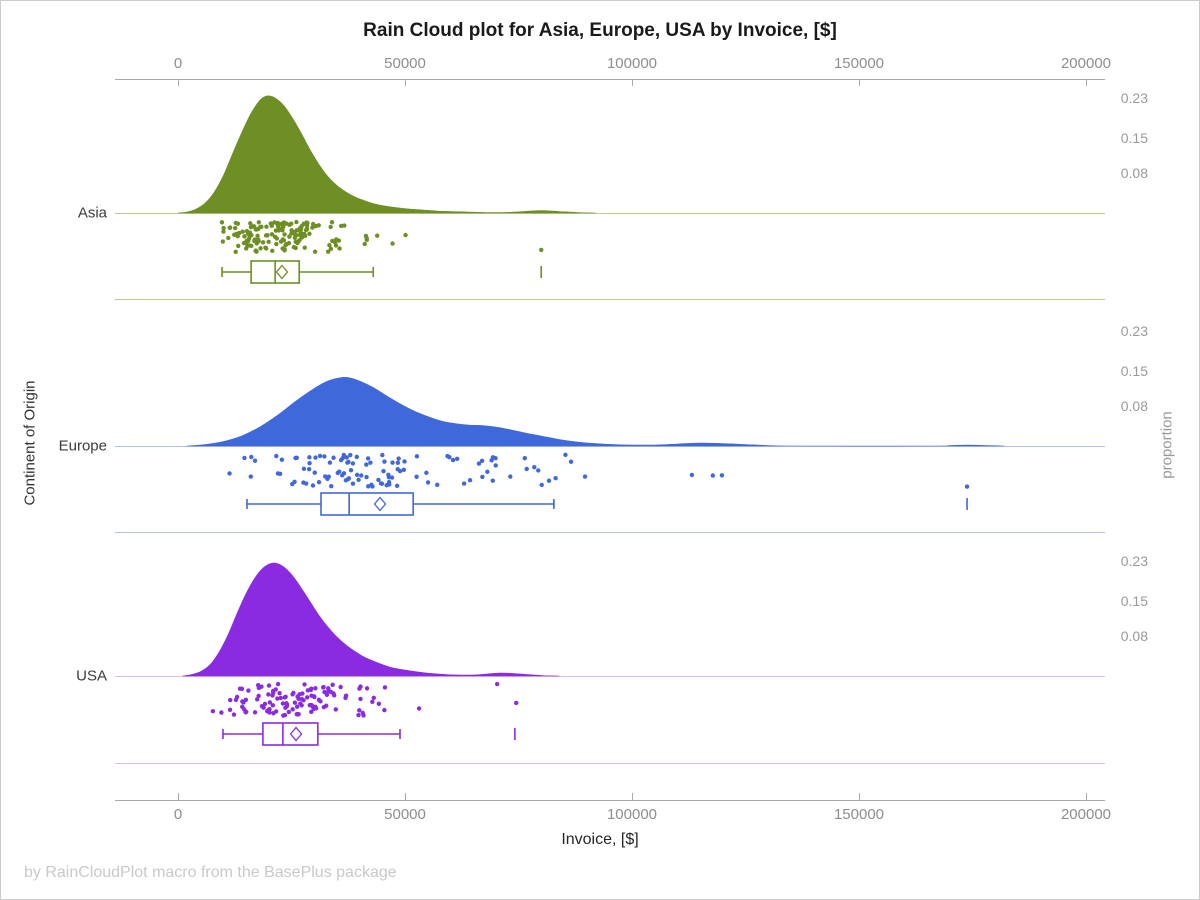 The image size is (1200, 900). What do you see at coordinates (600, 839) in the screenshot?
I see `x-axis-title: Invoice, [$]` at bounding box center [600, 839].